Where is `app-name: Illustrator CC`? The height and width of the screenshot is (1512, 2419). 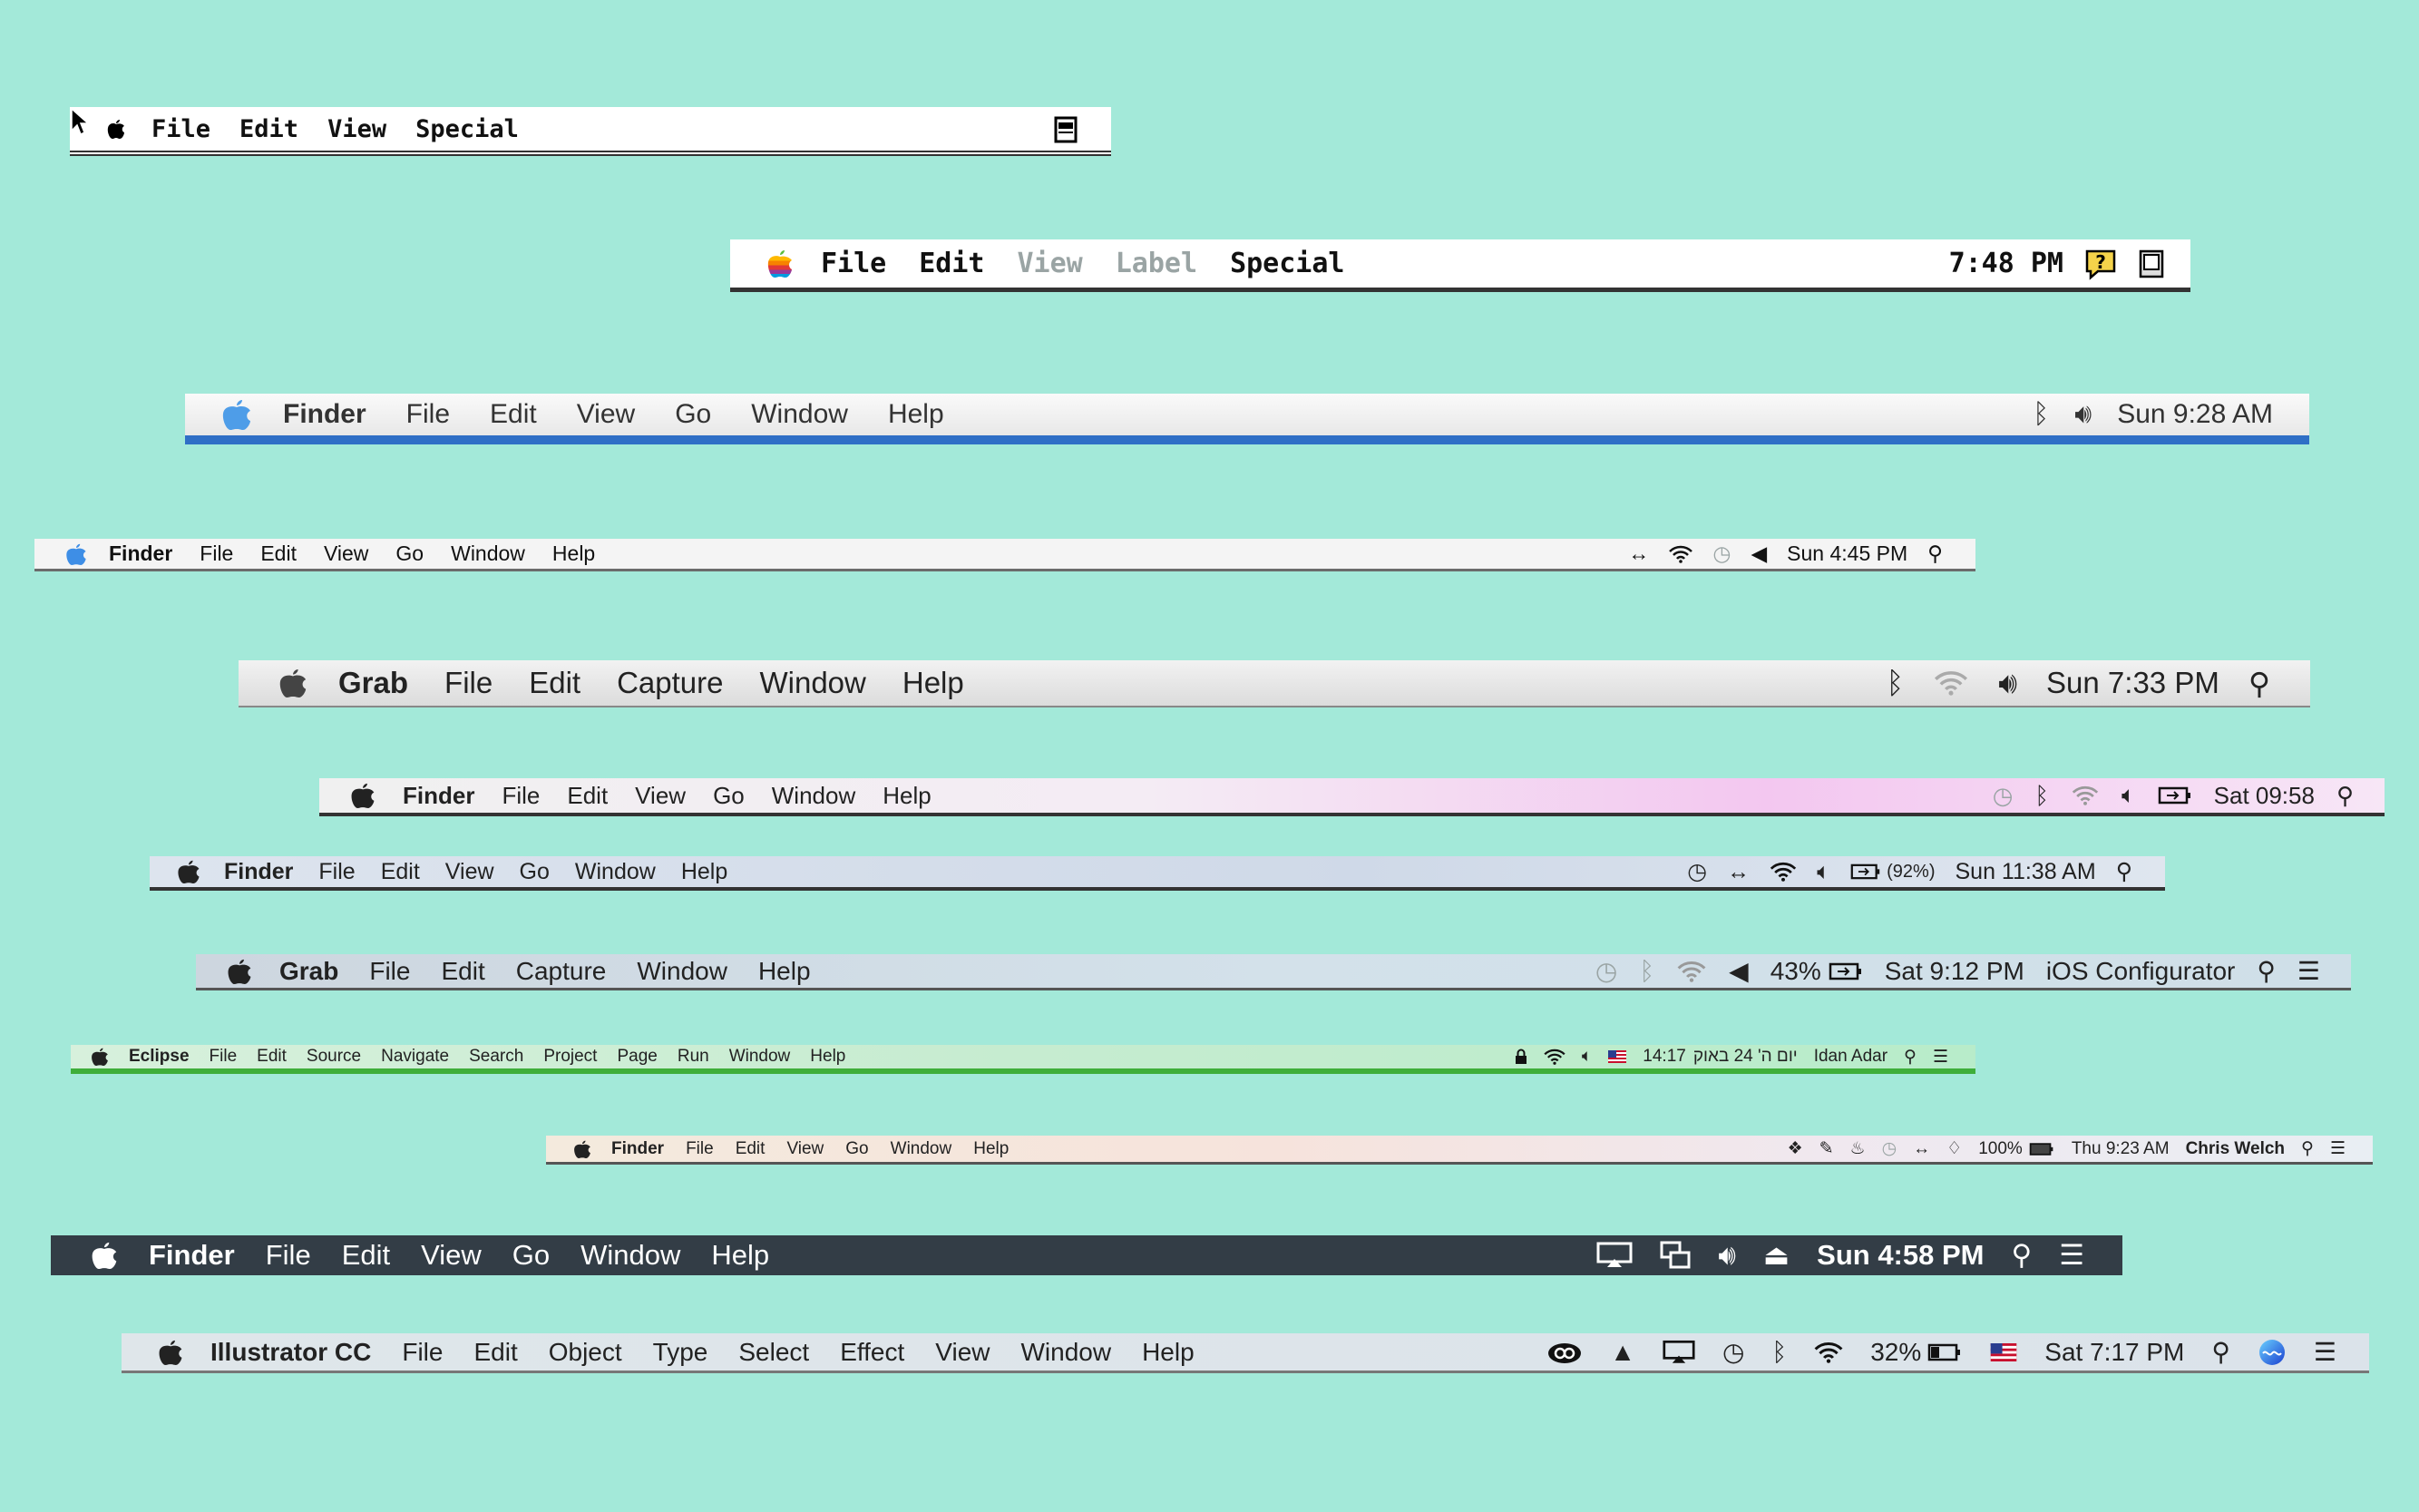
app-name: Illustrator CC is located at coordinates (291, 1351).